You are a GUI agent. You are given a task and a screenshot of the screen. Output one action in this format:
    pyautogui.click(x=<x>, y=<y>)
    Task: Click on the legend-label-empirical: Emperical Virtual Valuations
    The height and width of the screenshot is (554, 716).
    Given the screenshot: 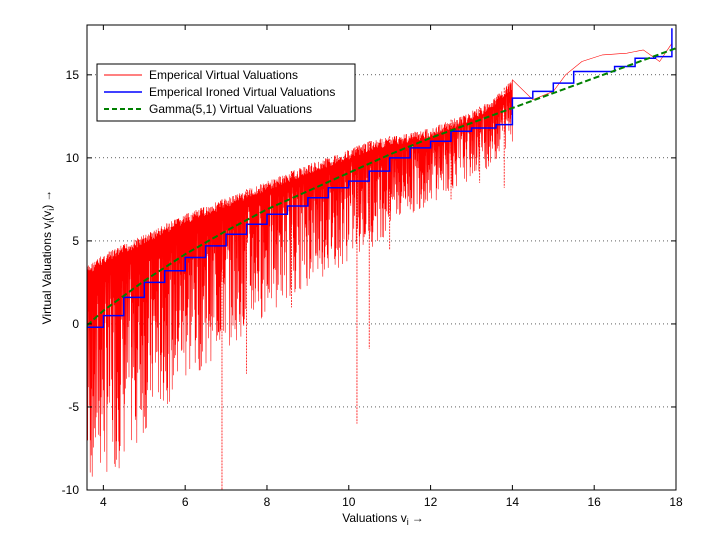 What is the action you would take?
    pyautogui.click(x=223, y=75)
    